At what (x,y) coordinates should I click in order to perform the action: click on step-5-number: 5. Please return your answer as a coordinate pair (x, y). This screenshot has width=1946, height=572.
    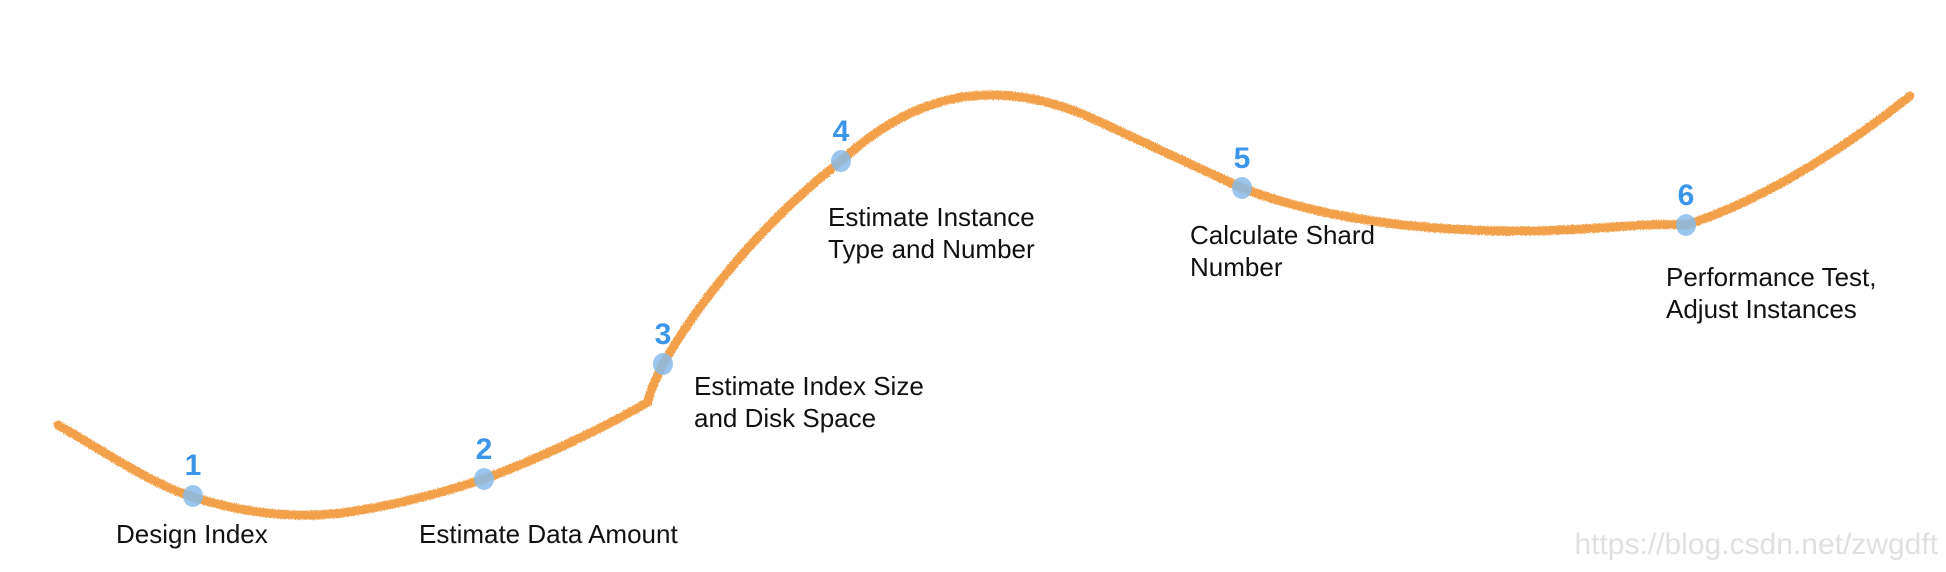
    Looking at the image, I should click on (1242, 158).